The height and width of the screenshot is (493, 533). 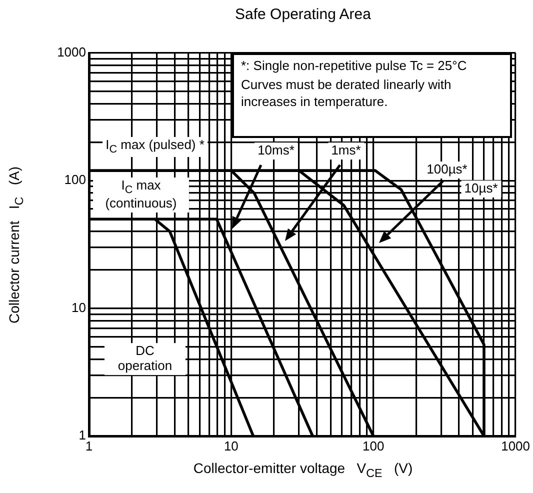 What do you see at coordinates (155, 147) in the screenshot?
I see `annotation: I$_{C}$ max (pulsed) *` at bounding box center [155, 147].